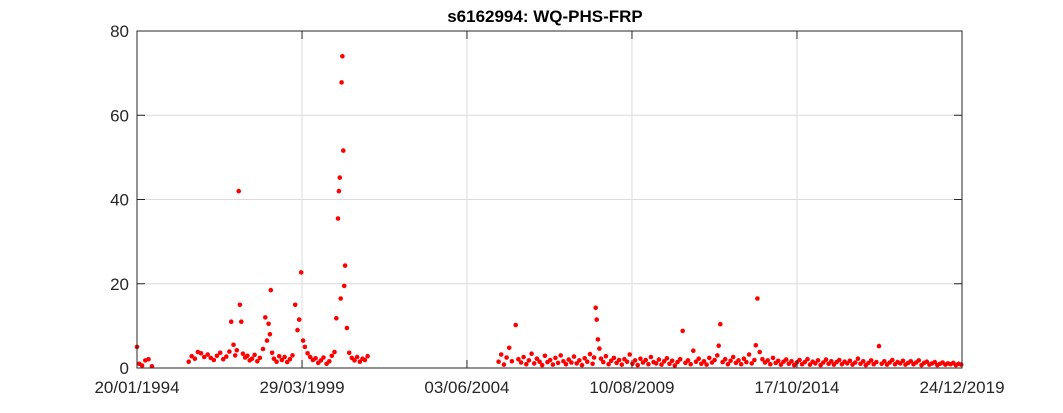 The height and width of the screenshot is (413, 1063). I want to click on x-tick-label: 20/01/1994, so click(136, 387).